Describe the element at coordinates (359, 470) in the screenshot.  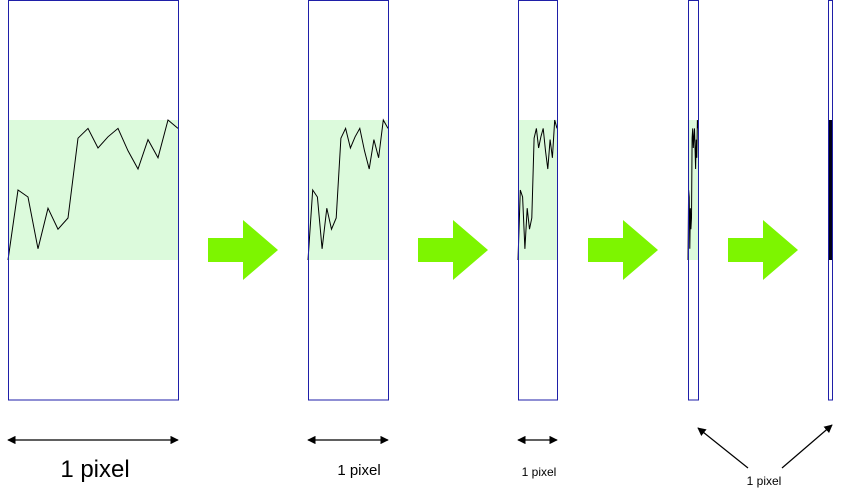
I see `pixel-label-2: 1 pixel` at that location.